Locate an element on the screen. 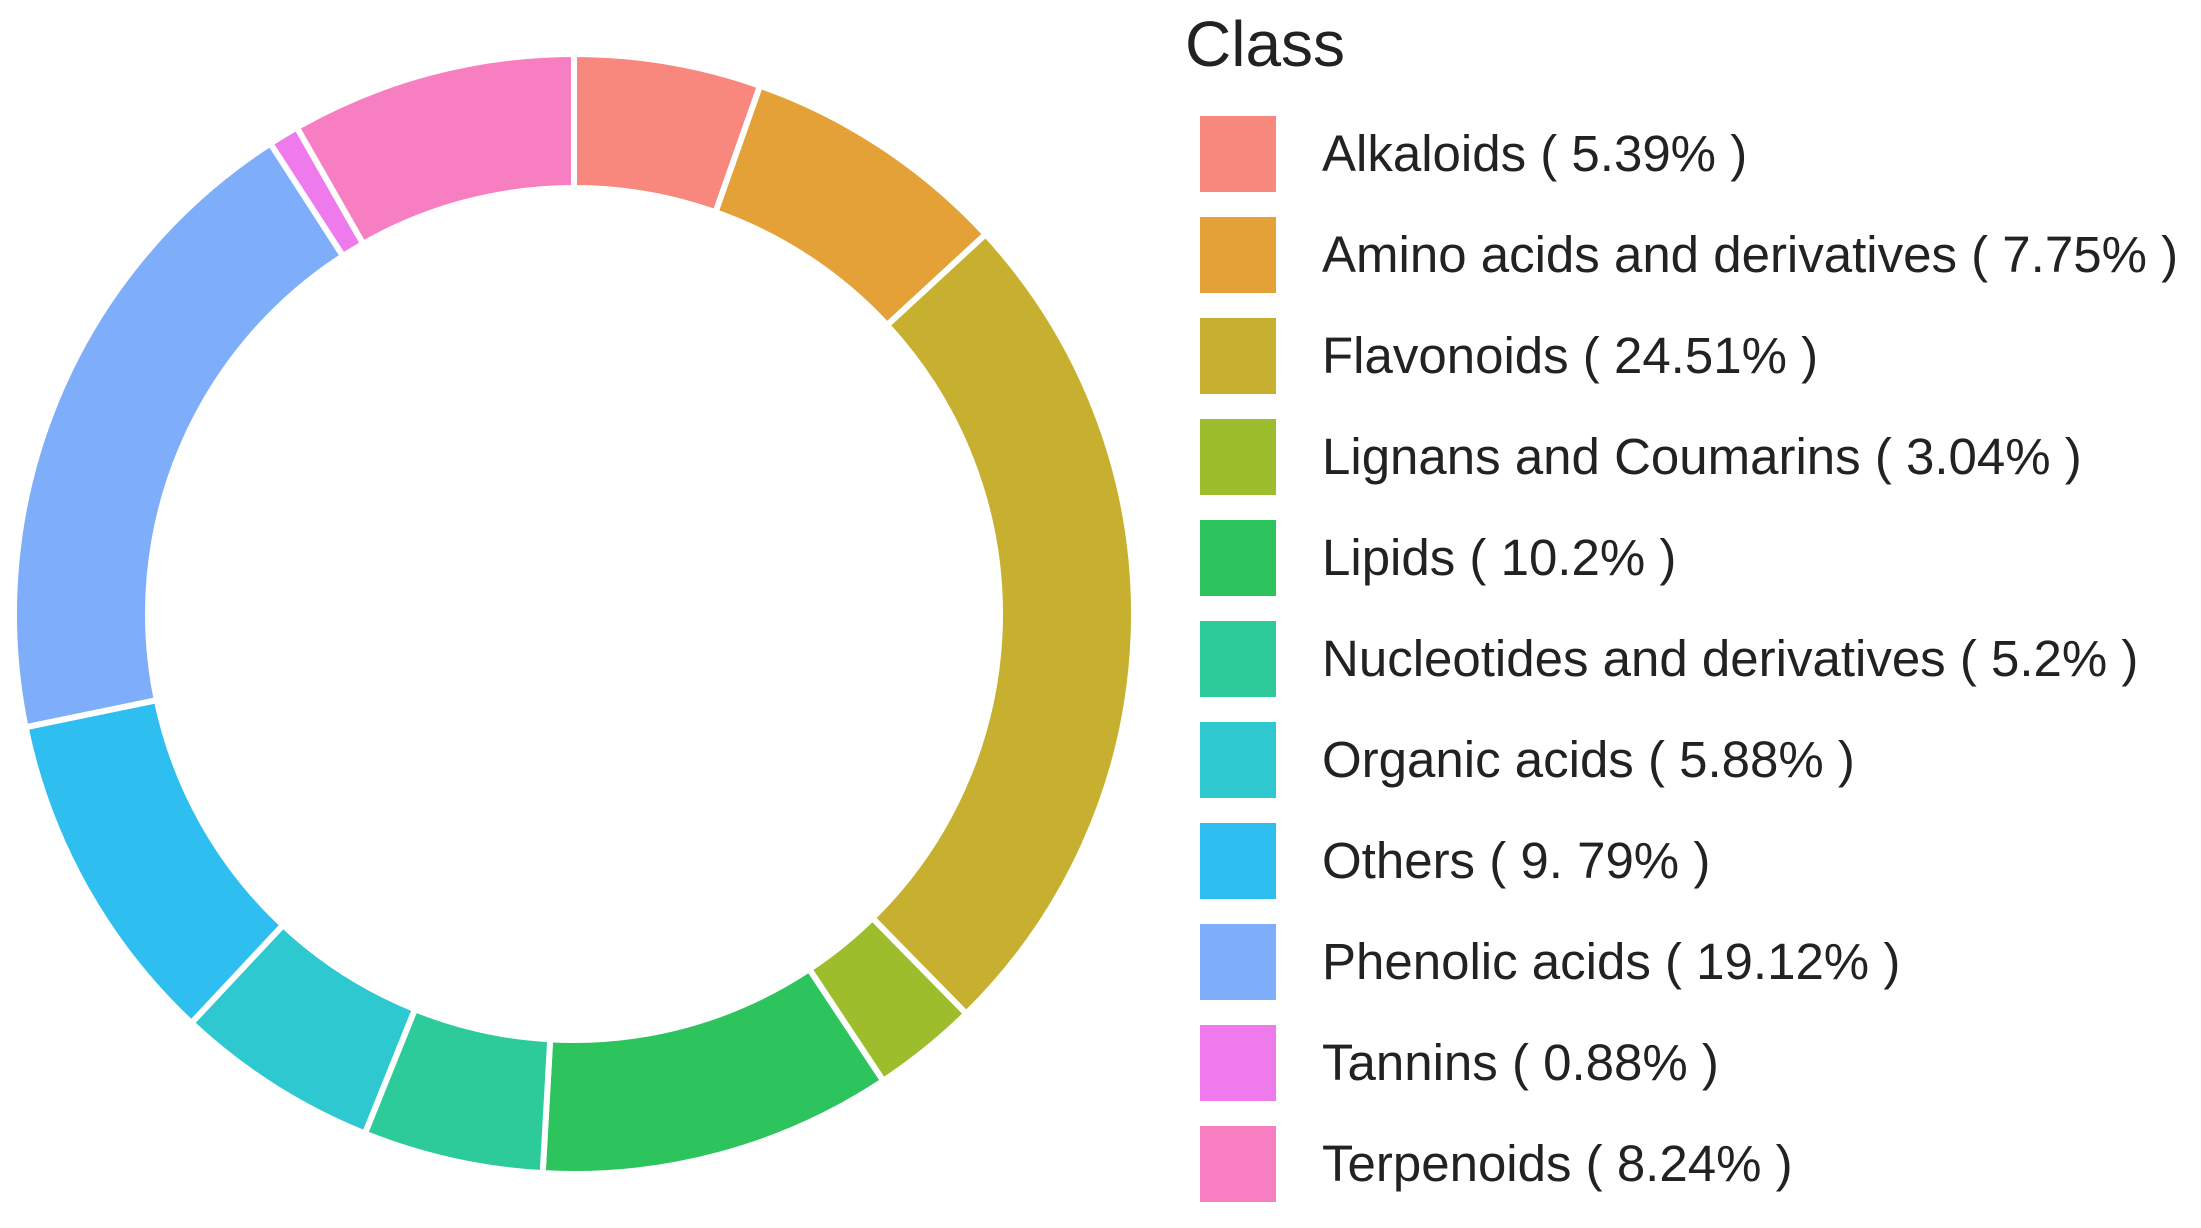 This screenshot has width=2201, height=1228. legend-label-amino-acids: Amino acids and derivatives ( 7.75% ) is located at coordinates (1750, 254).